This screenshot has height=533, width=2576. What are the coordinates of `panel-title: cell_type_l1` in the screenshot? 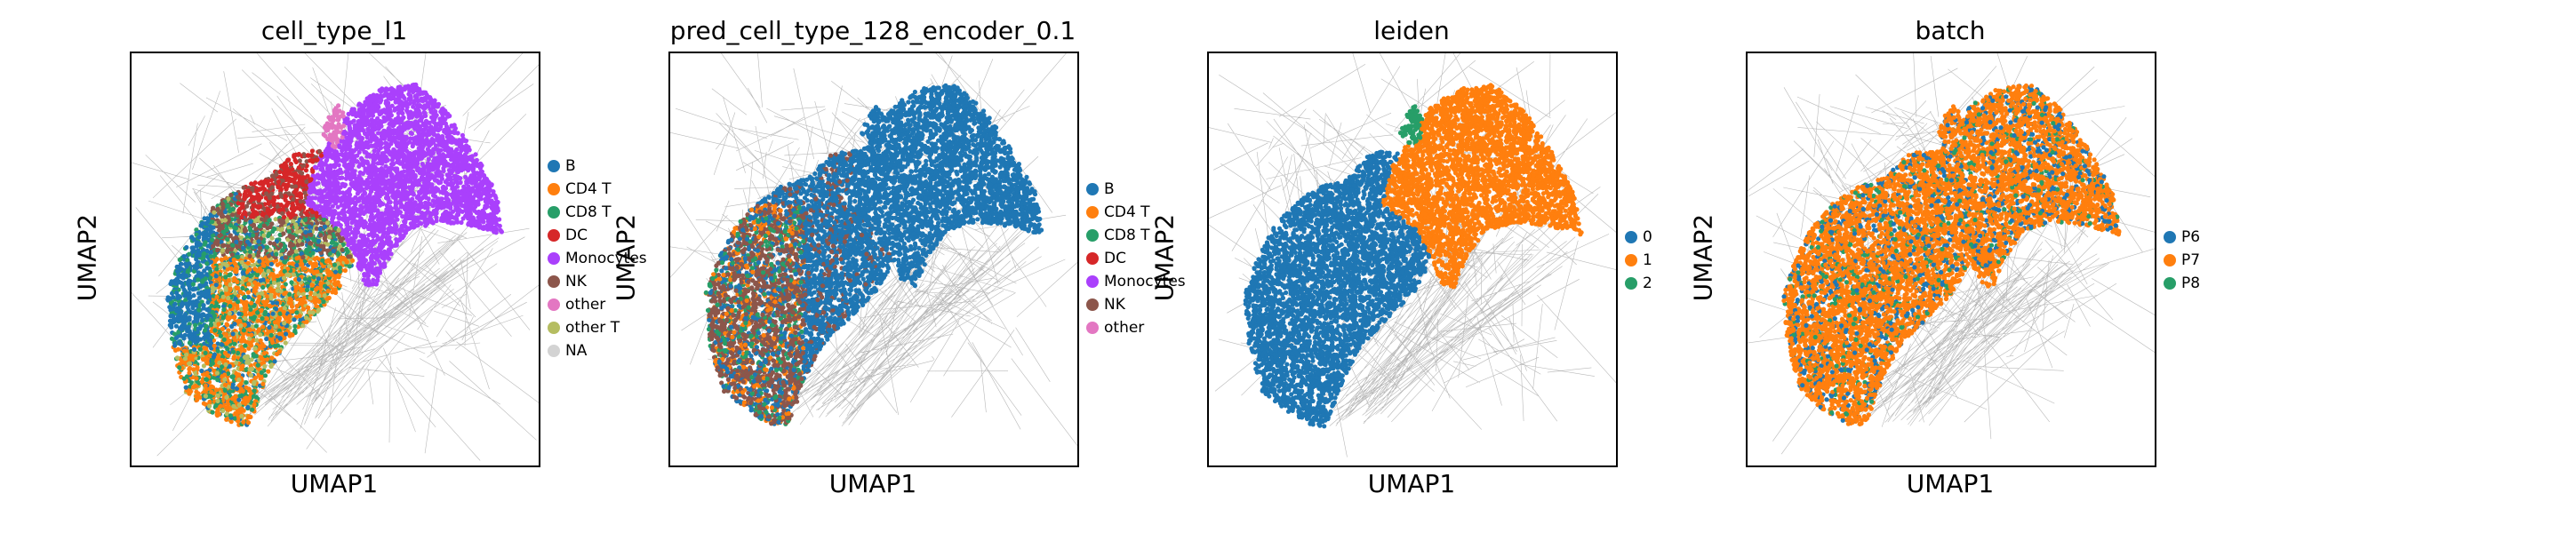 It's located at (334, 30).